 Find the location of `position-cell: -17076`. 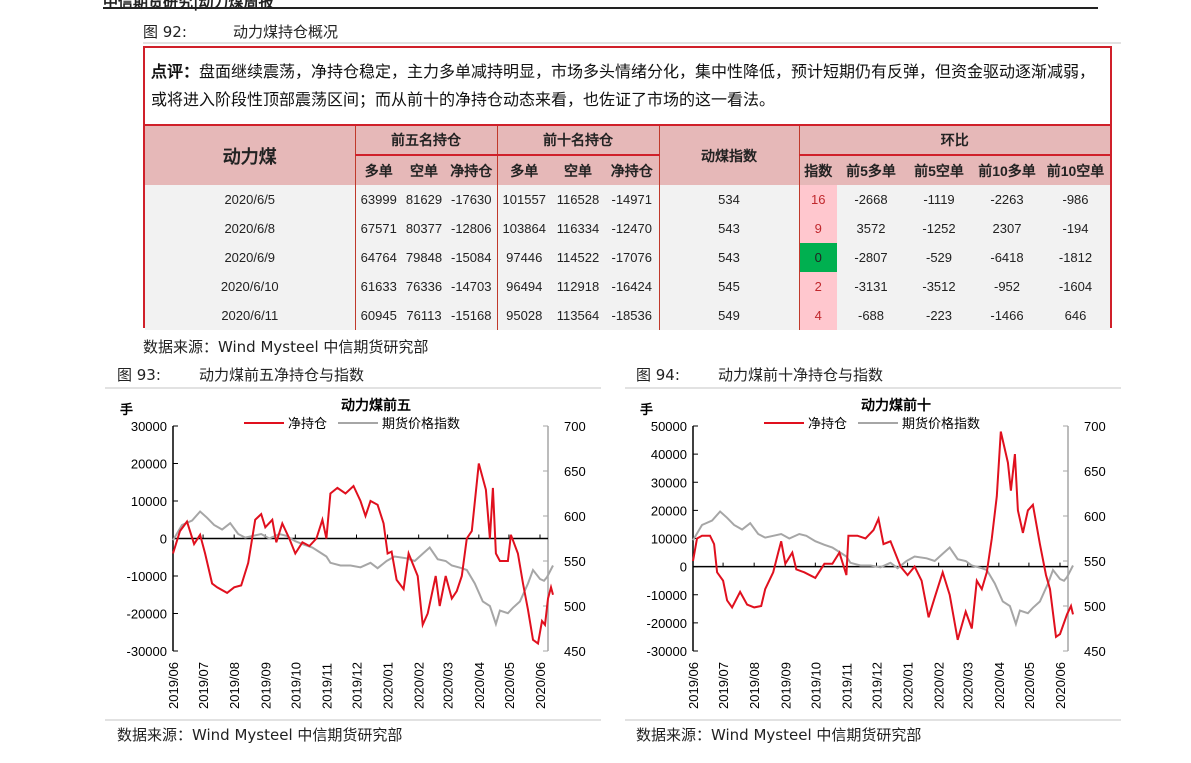

position-cell: -17076 is located at coordinates (632, 257).